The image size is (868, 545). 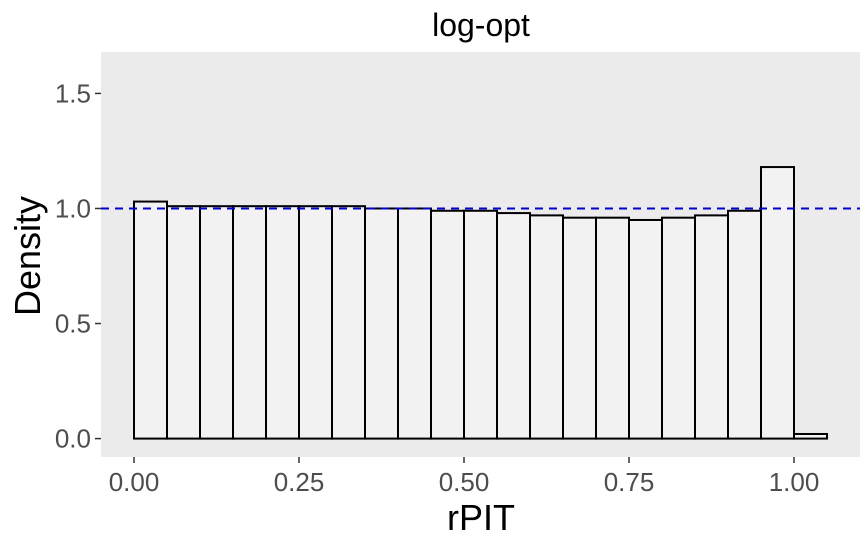 What do you see at coordinates (299, 482) in the screenshot?
I see `x-tick-label: 0.25` at bounding box center [299, 482].